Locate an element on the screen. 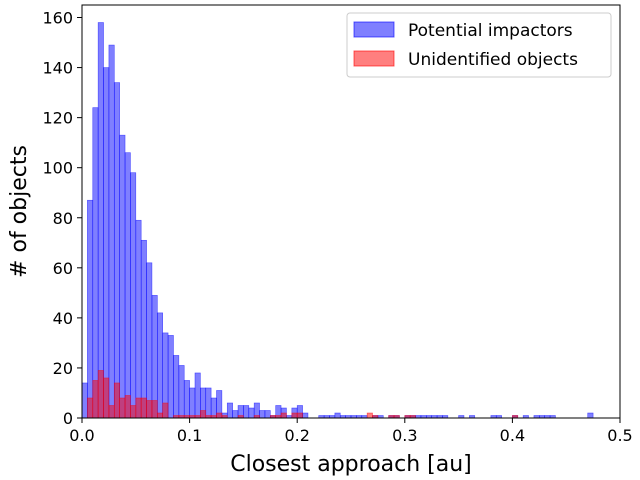 The height and width of the screenshot is (480, 640). y-tick-label: 100 is located at coordinates (57, 168).